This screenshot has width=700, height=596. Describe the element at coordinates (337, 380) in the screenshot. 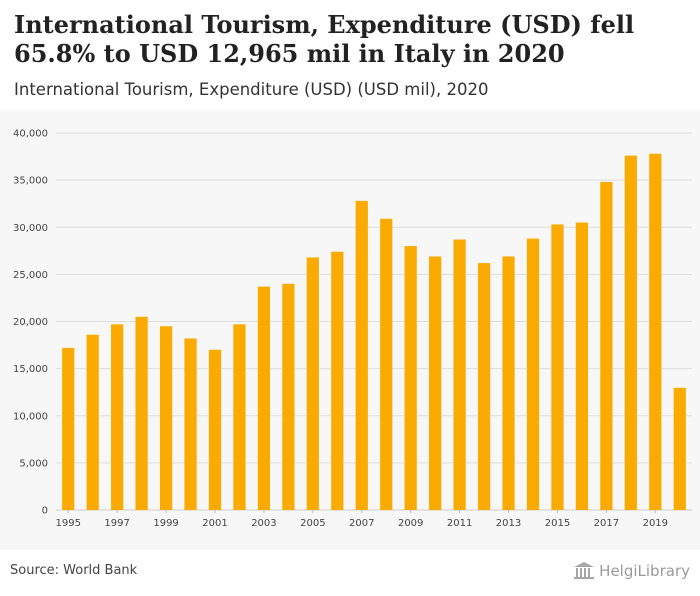

I see `bar-2006` at that location.